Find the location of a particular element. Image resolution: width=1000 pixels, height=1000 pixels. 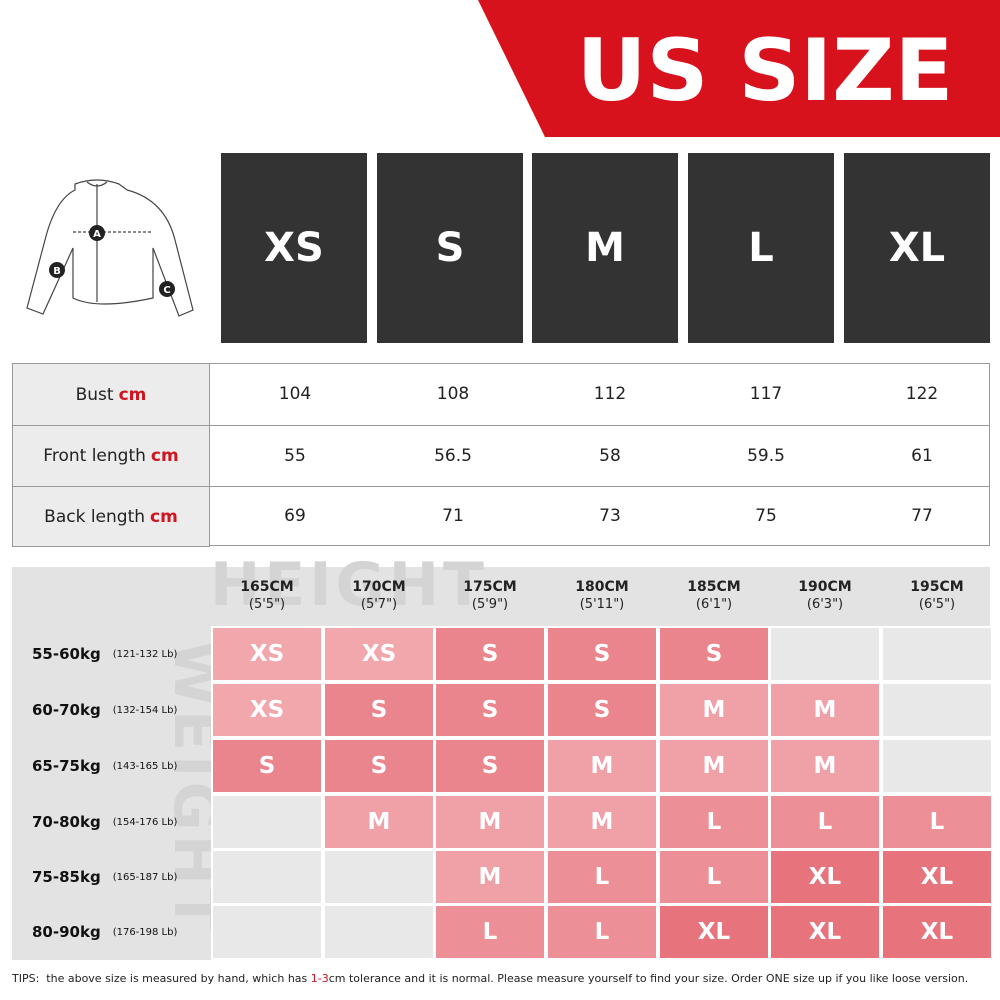

cell-value: 75 is located at coordinates (766, 516).